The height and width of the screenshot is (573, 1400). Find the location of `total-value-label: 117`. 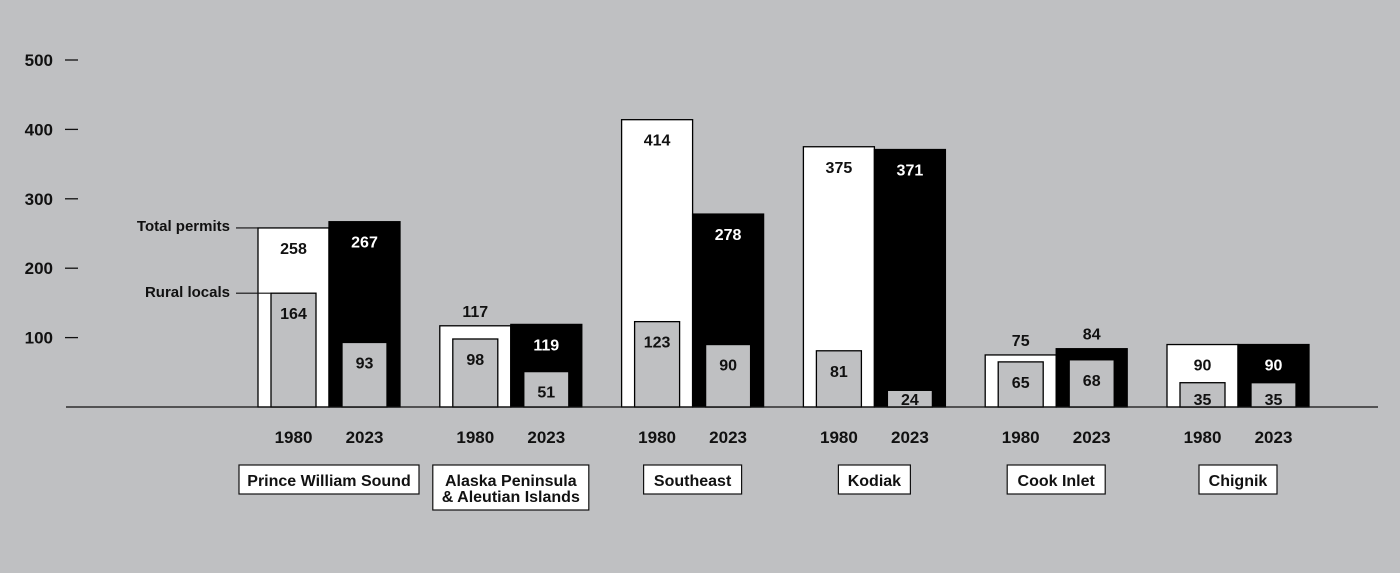

total-value-label: 117 is located at coordinates (475, 312).